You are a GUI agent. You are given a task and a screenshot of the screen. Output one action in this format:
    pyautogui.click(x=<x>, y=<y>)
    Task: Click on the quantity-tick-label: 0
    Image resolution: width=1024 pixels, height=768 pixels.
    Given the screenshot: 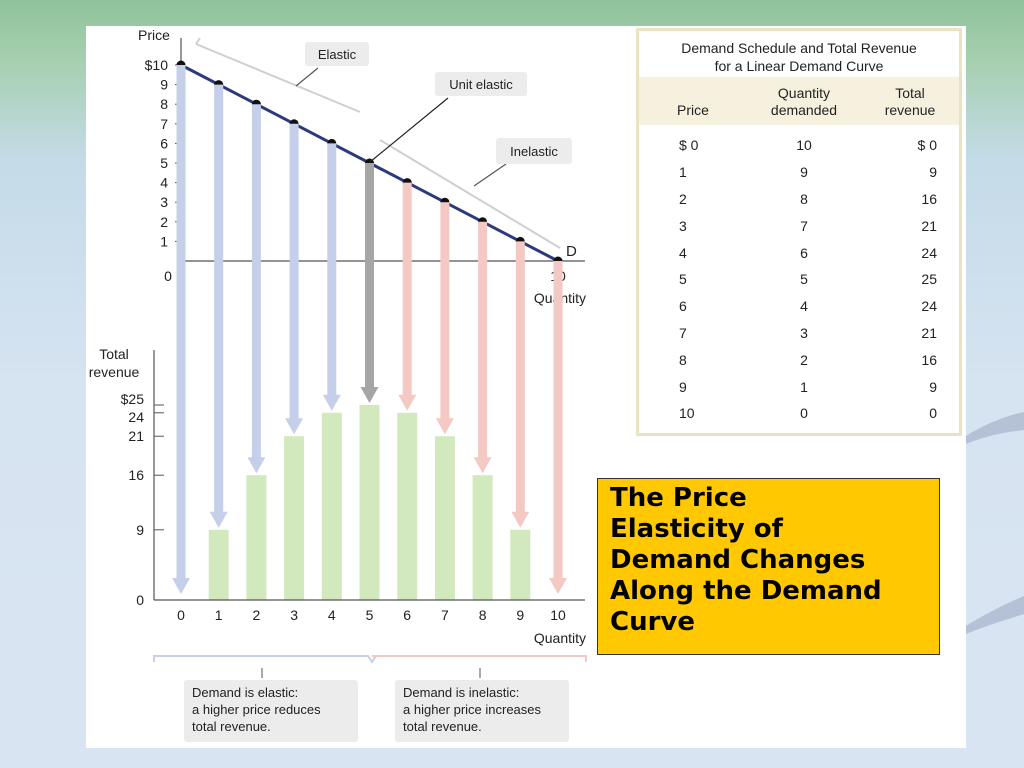 What is the action you would take?
    pyautogui.click(x=168, y=276)
    